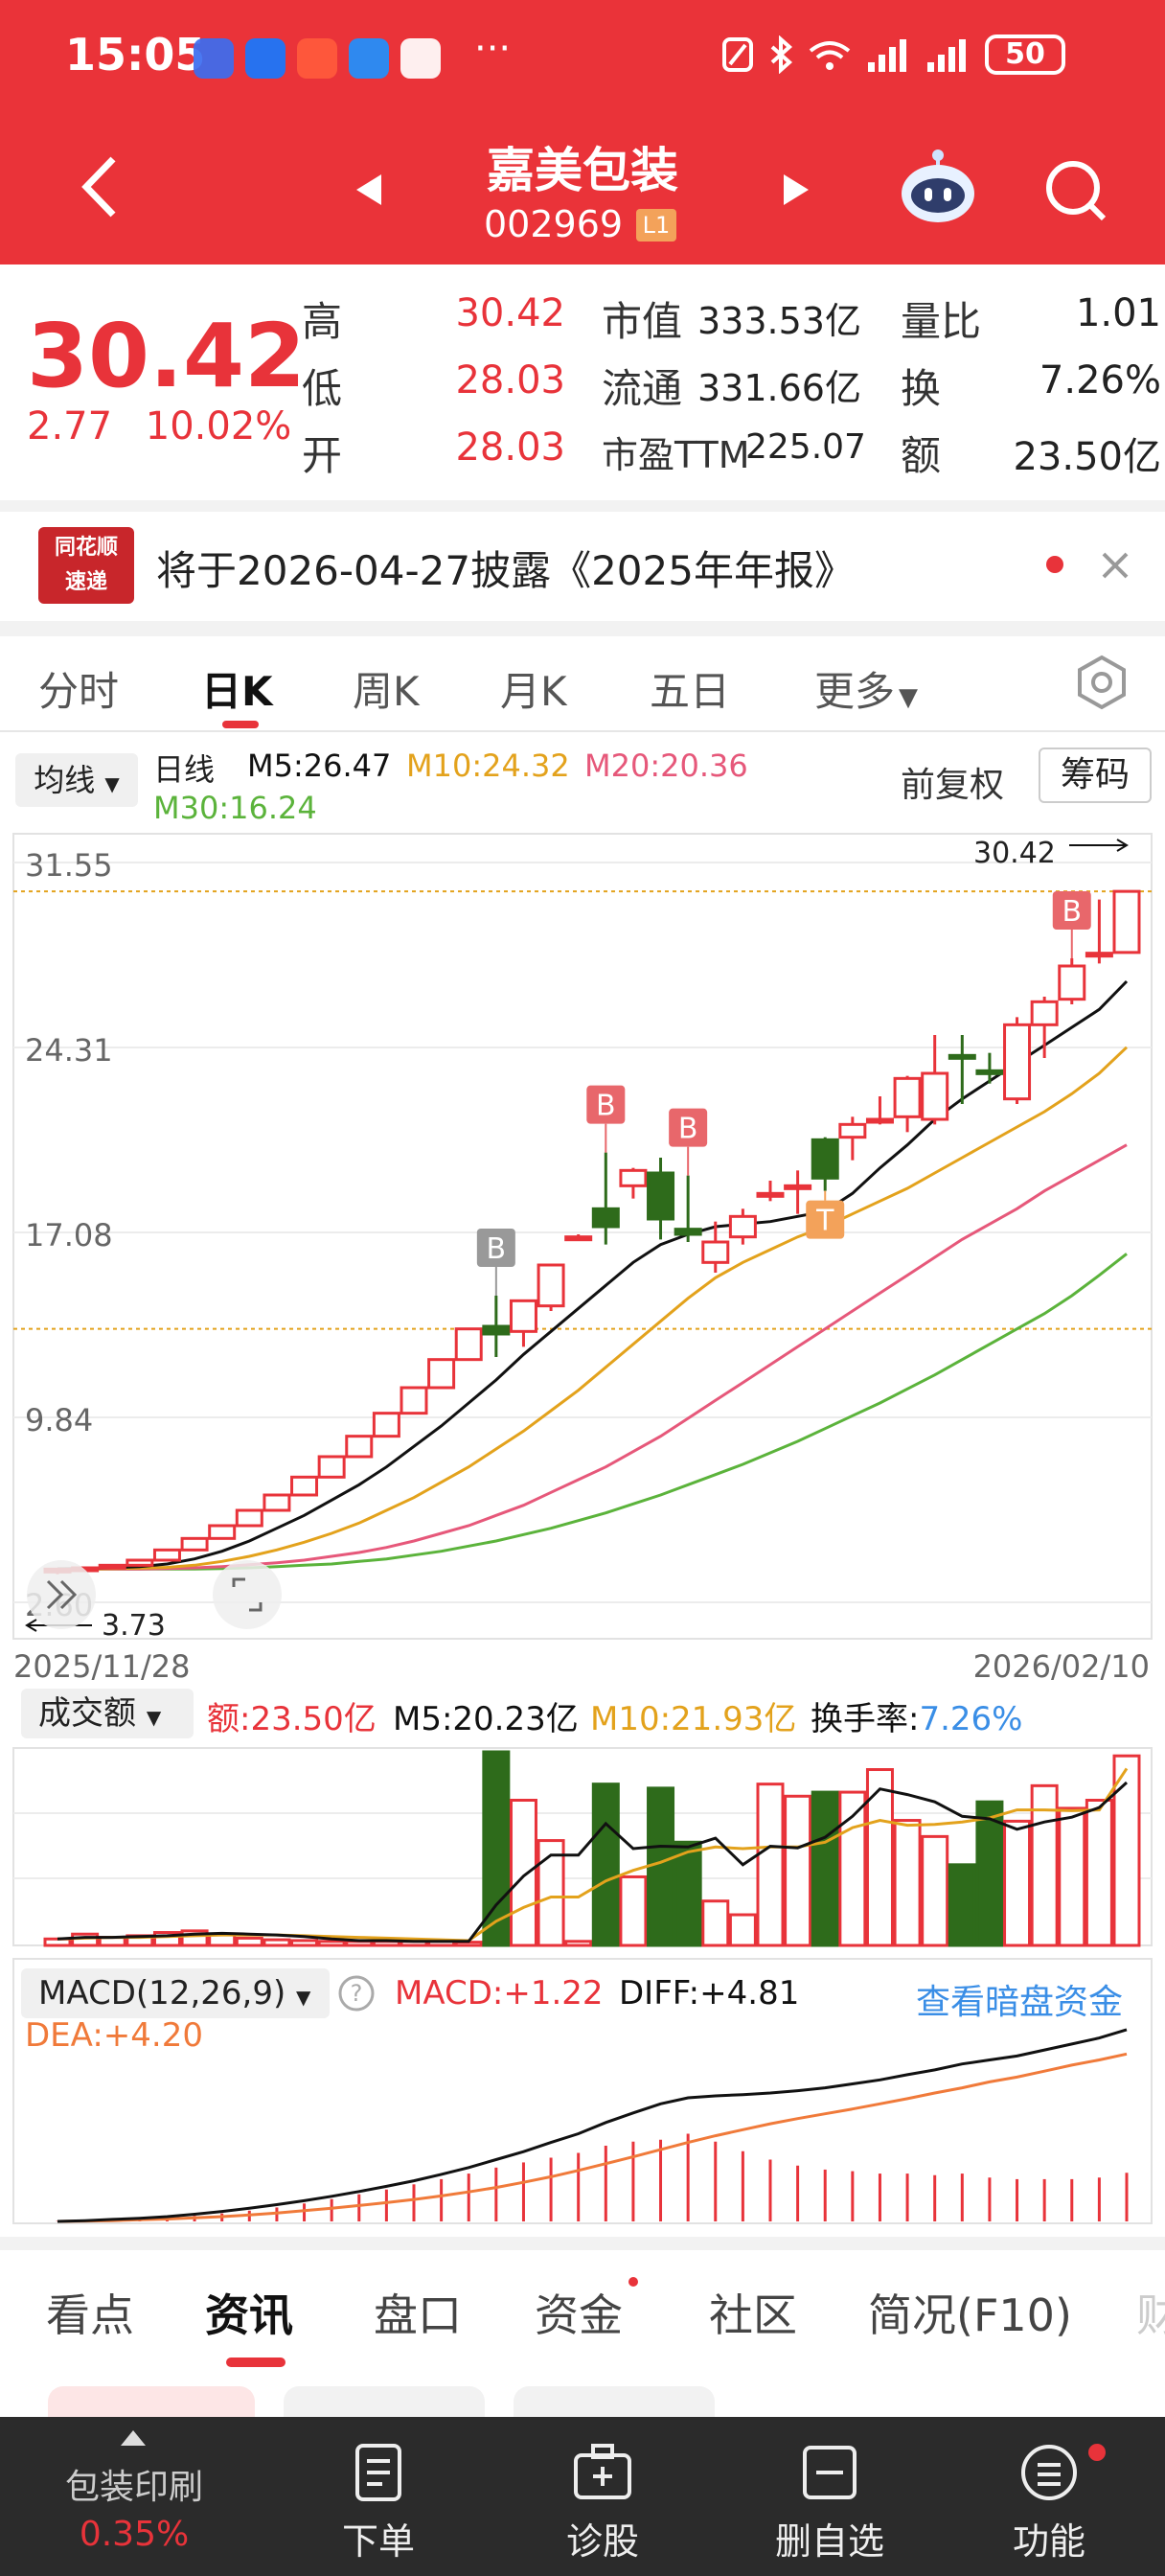 The height and width of the screenshot is (2576, 1165). What do you see at coordinates (710, 1993) in the screenshot?
I see `diff-value: DIFF:+4.81` at bounding box center [710, 1993].